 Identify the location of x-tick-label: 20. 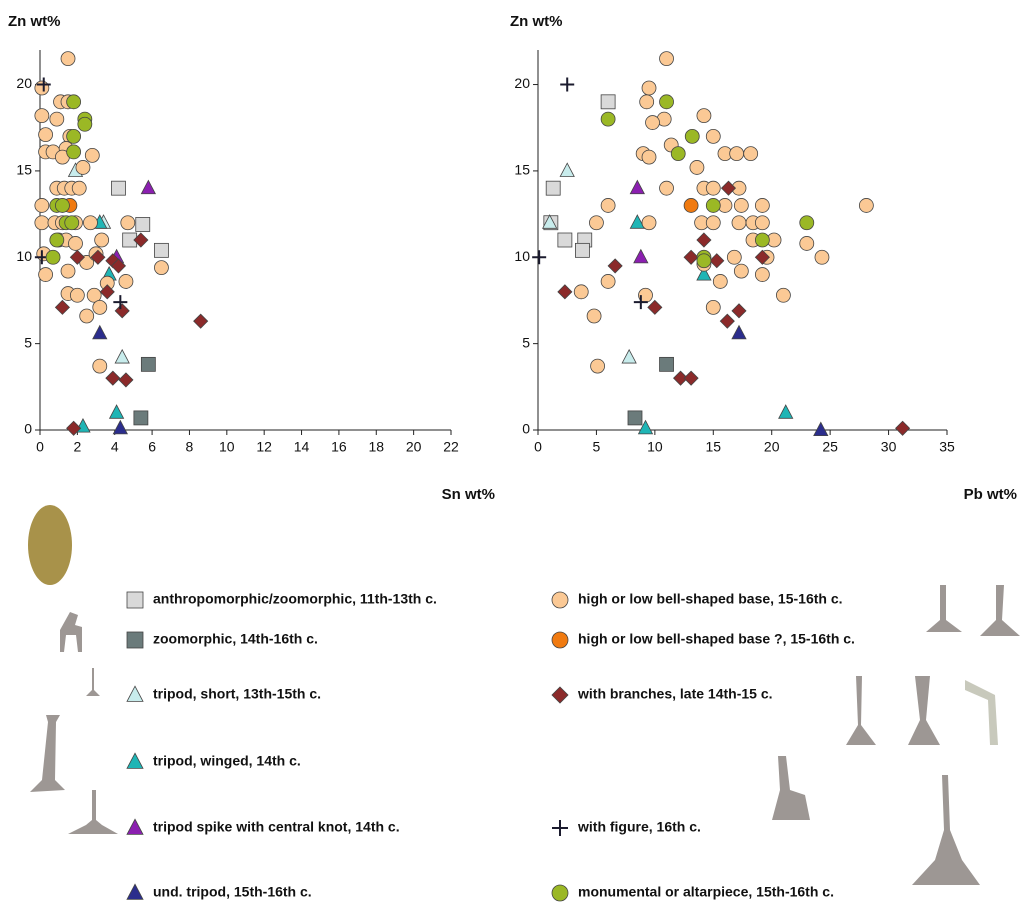
(414, 447).